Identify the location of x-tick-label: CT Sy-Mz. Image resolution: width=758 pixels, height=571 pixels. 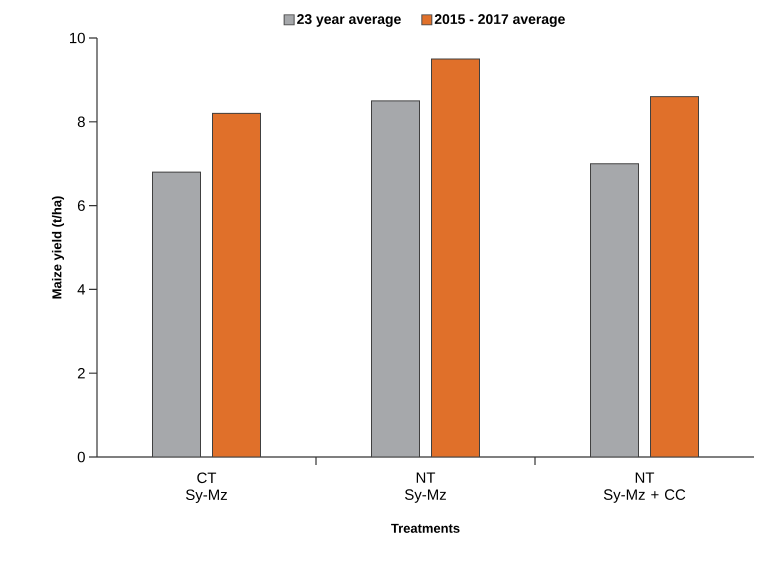
(206, 487).